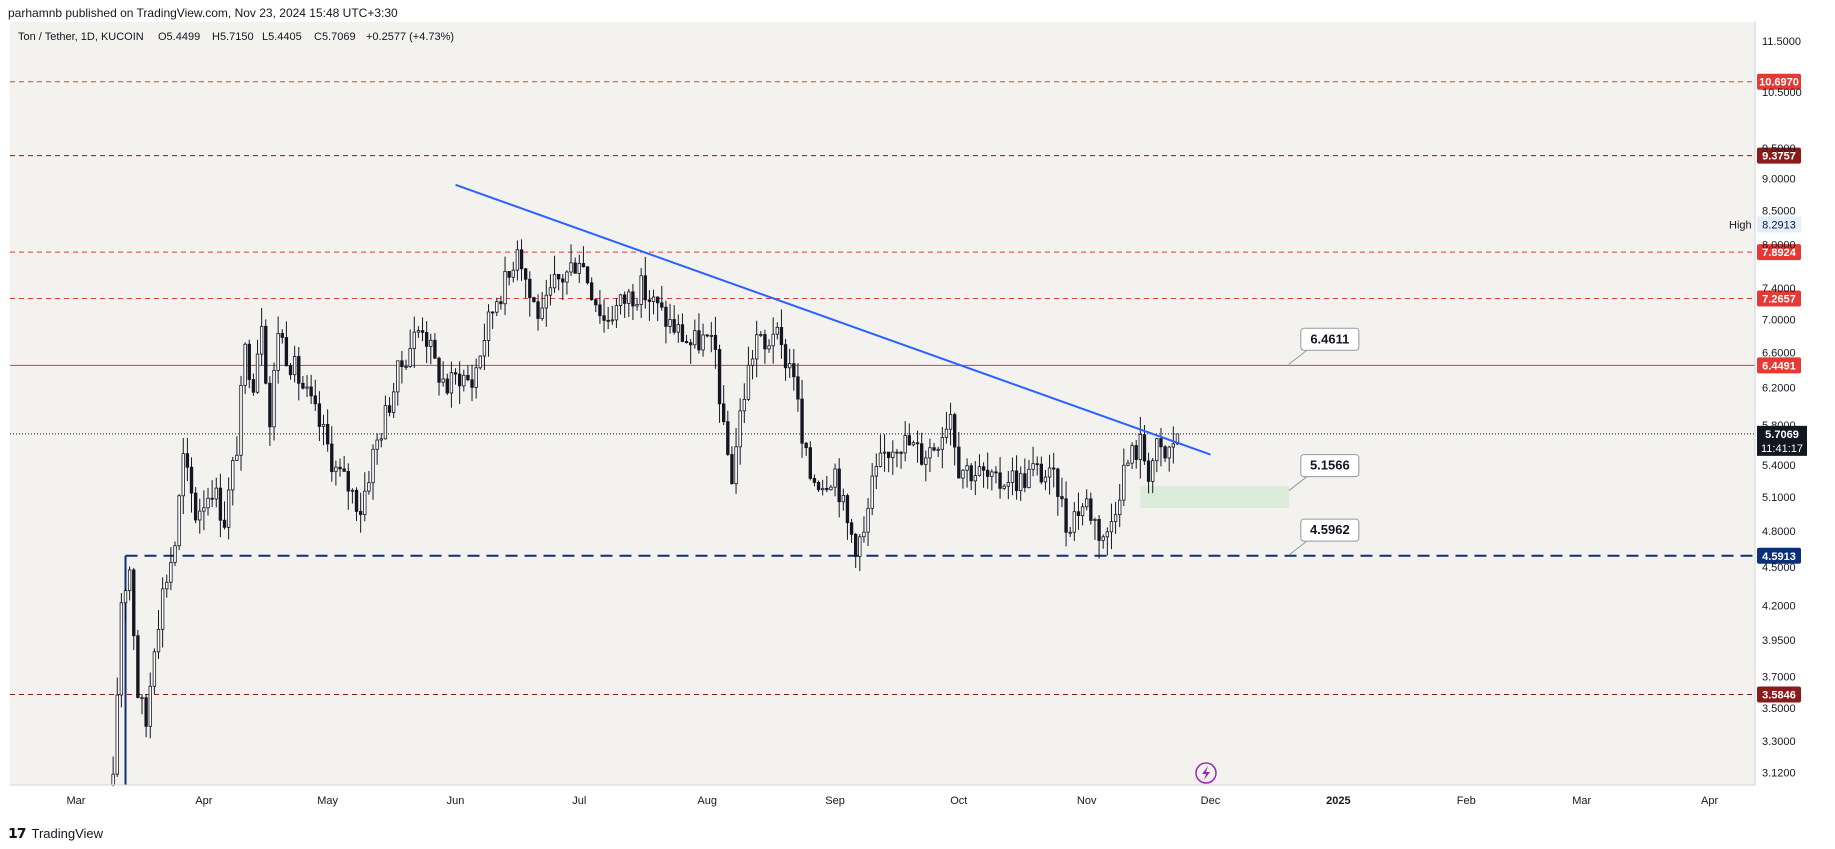  What do you see at coordinates (1466, 801) in the screenshot?
I see `x-tick-label: Feb` at bounding box center [1466, 801].